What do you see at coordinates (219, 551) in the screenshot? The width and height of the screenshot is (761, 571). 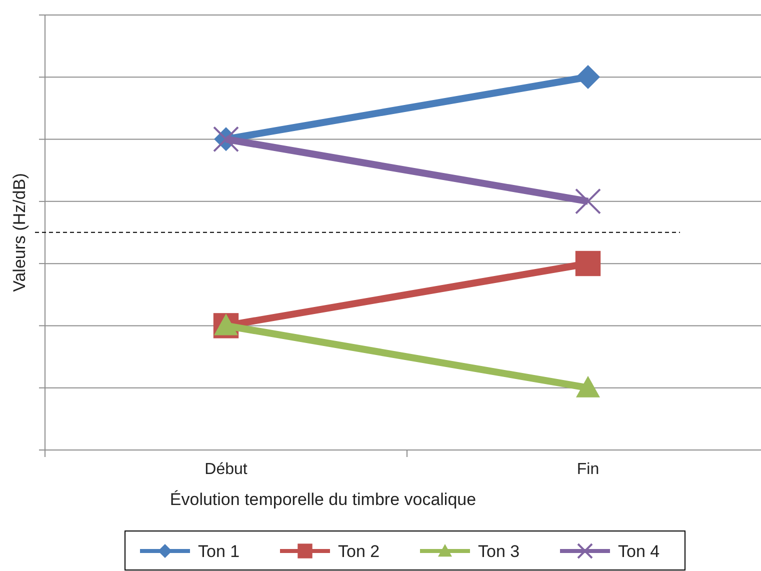 I see `legend-label: Ton 1` at bounding box center [219, 551].